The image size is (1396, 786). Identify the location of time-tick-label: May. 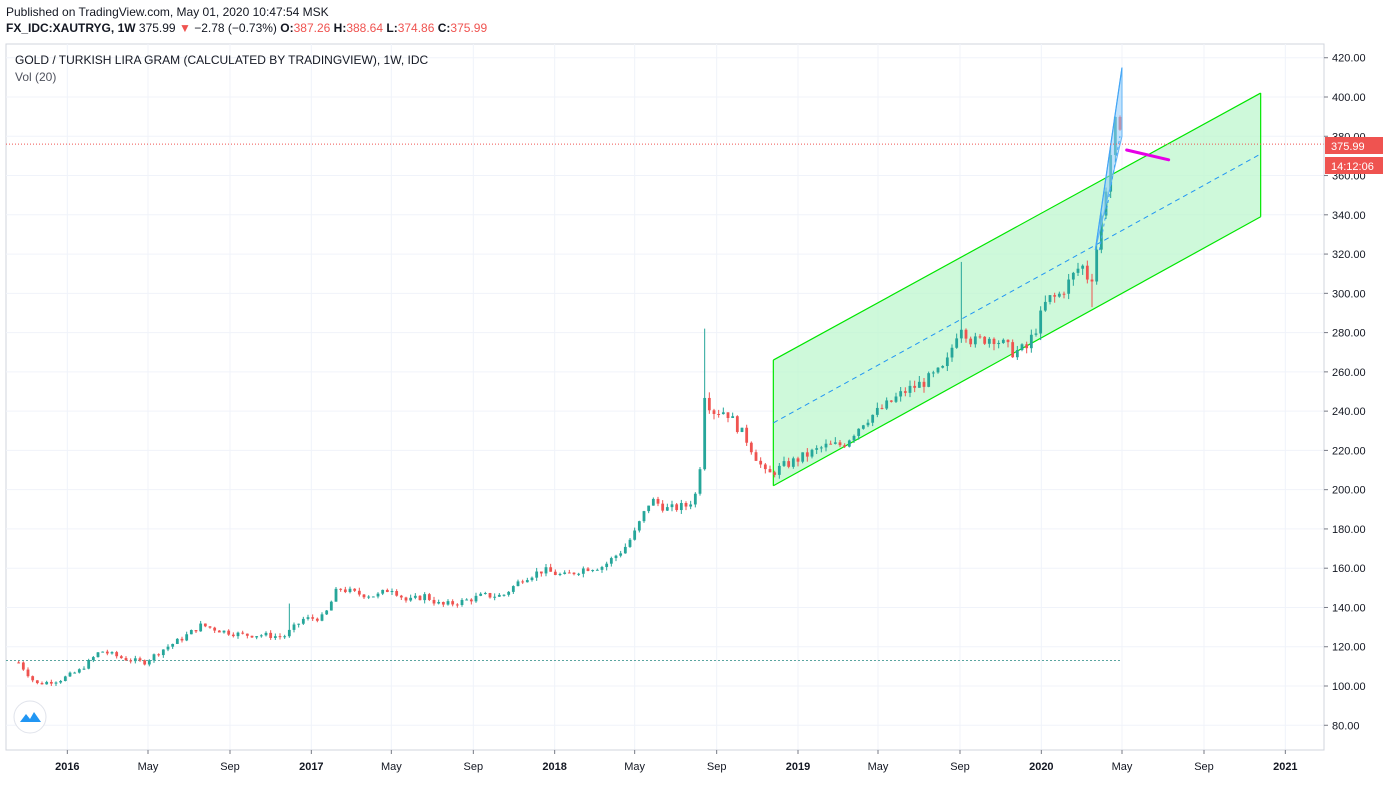
(391, 767).